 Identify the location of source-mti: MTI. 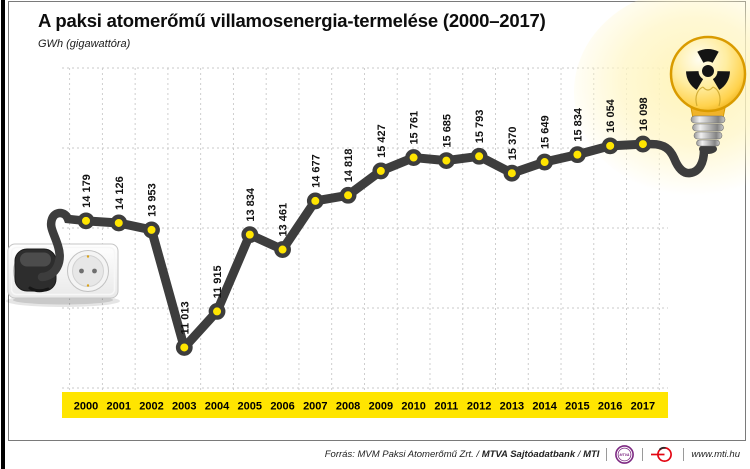
(591, 454).